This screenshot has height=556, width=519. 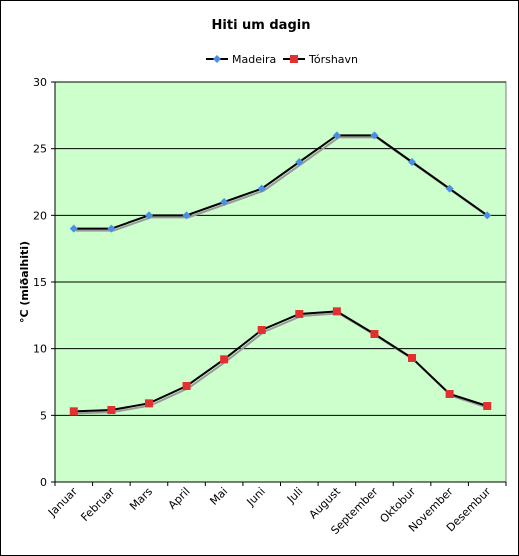 What do you see at coordinates (141, 499) in the screenshot?
I see `x-tick-label: Mars` at bounding box center [141, 499].